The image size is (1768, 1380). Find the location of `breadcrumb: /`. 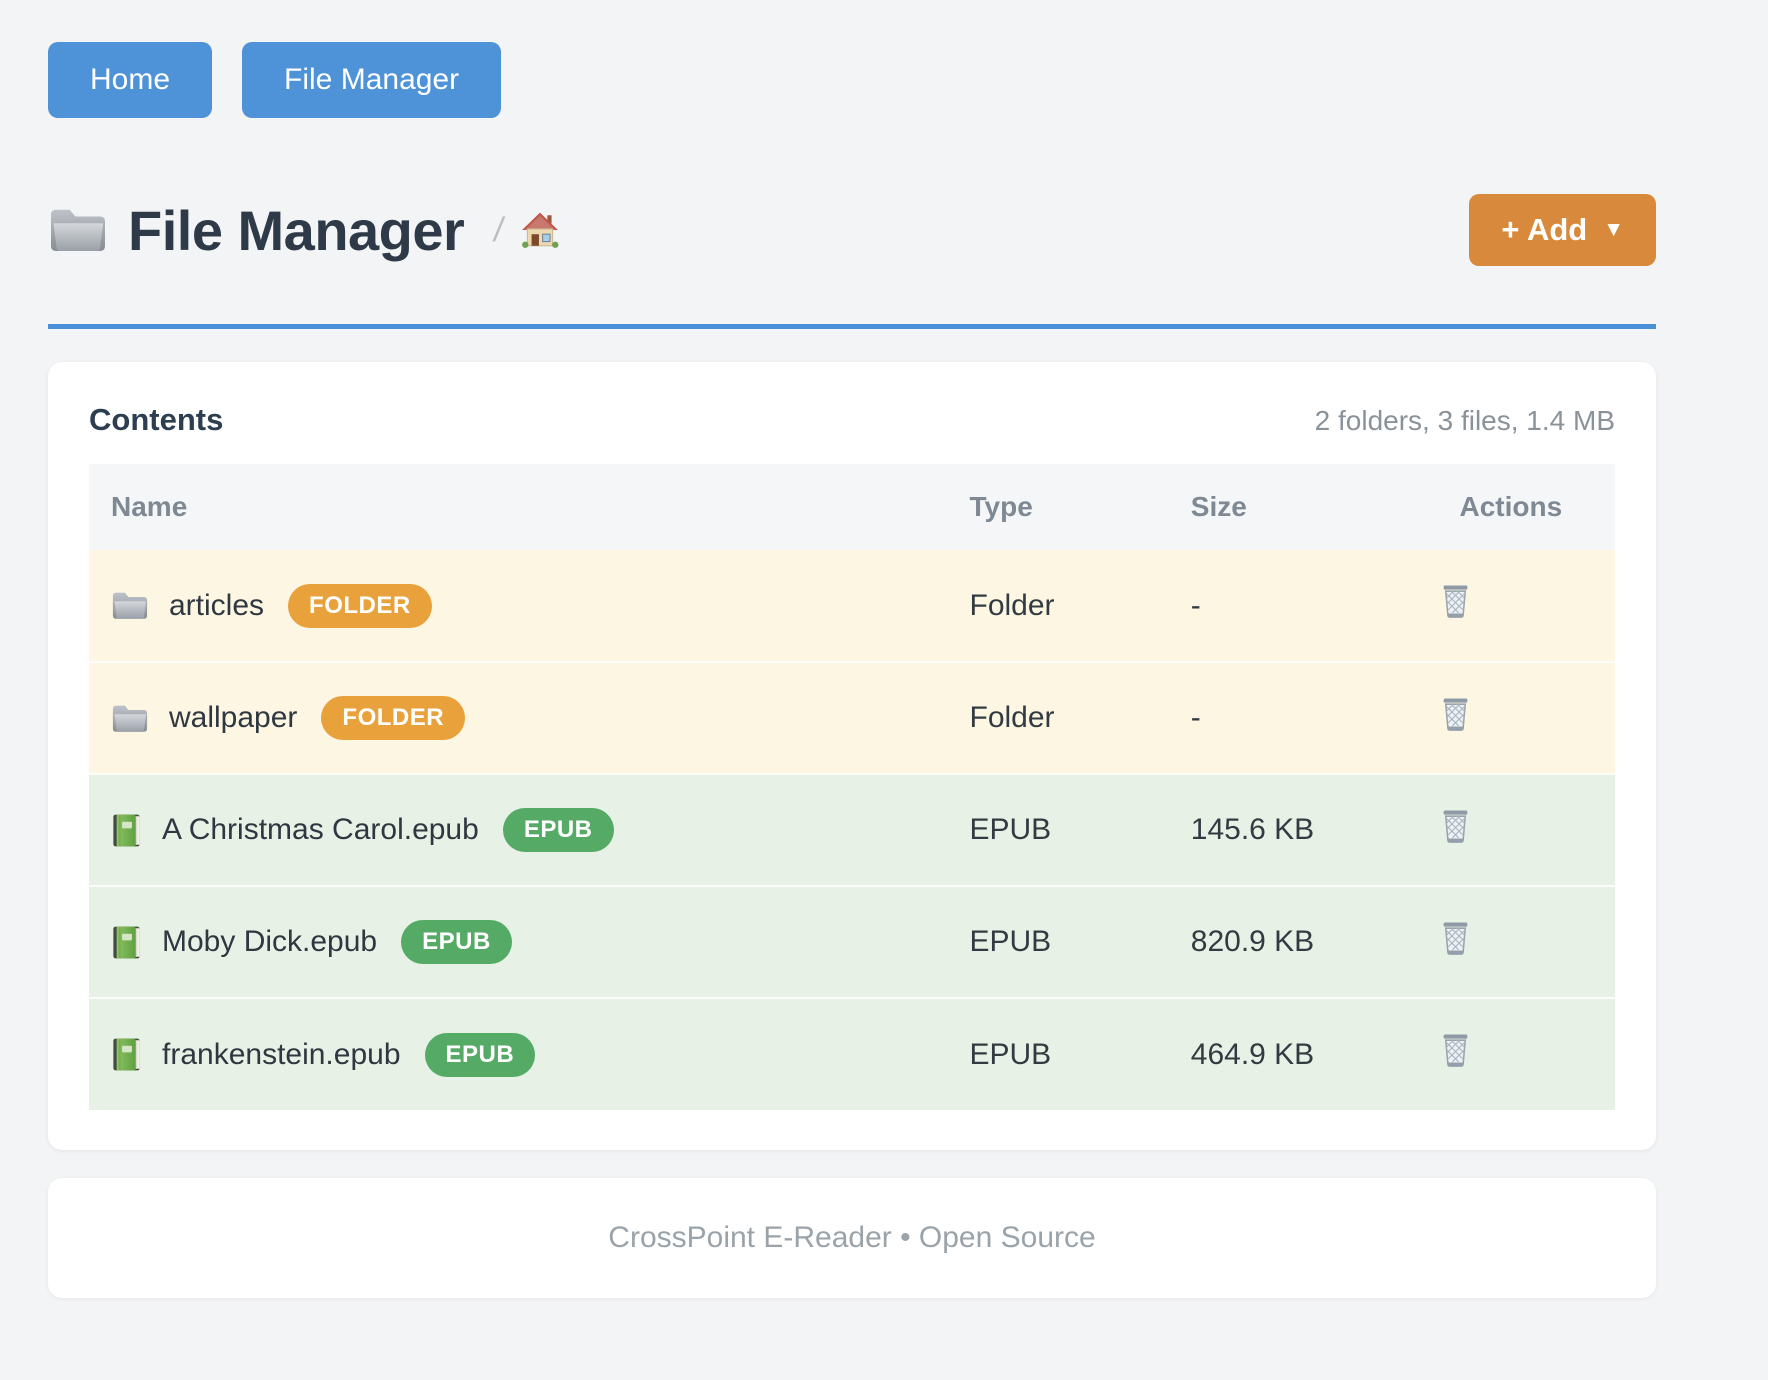

breadcrumb: / is located at coordinates (525, 230).